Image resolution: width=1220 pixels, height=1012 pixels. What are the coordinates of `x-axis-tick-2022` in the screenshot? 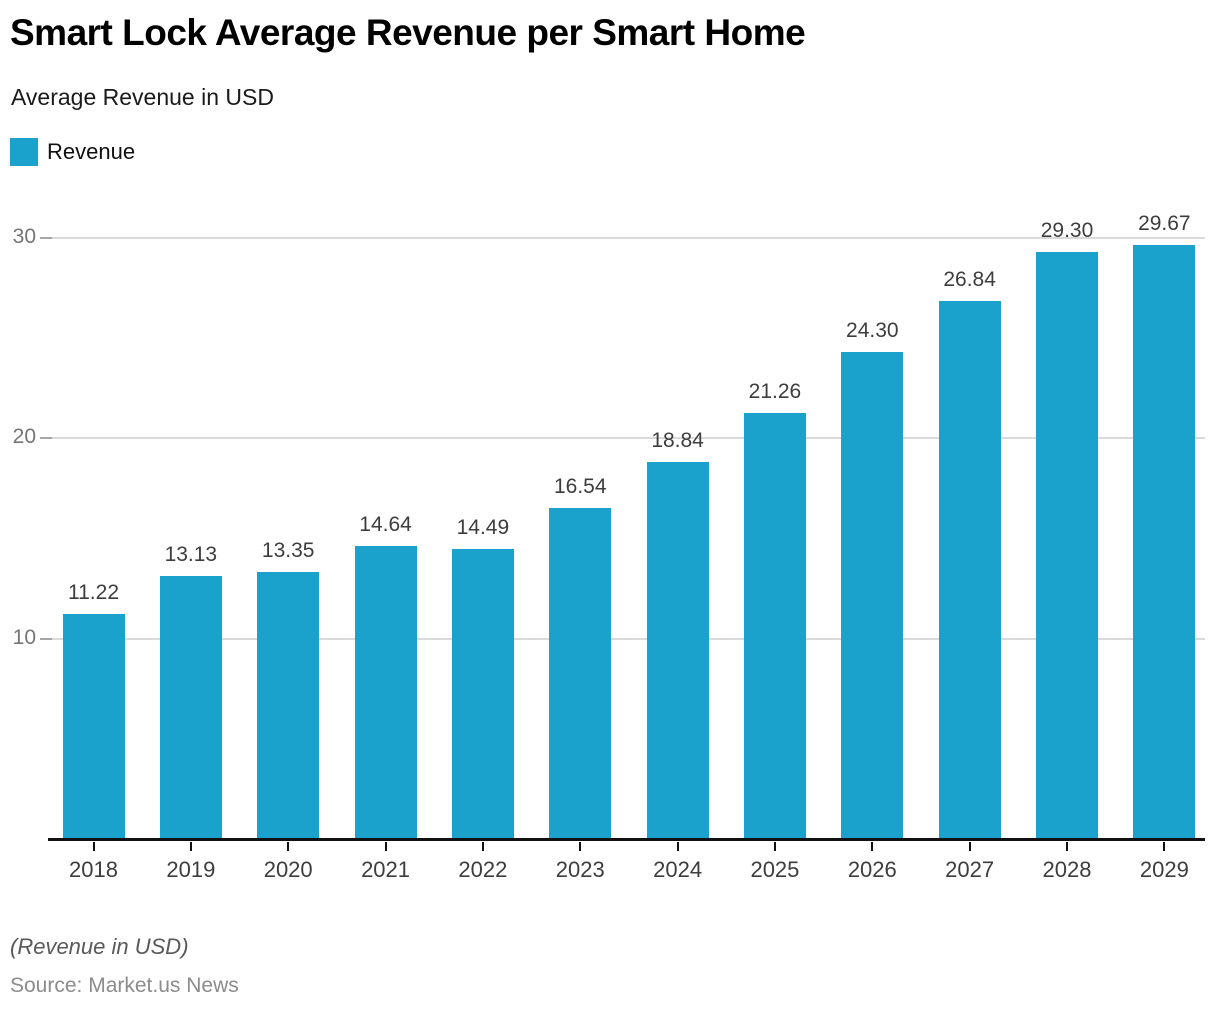 It's located at (482, 846).